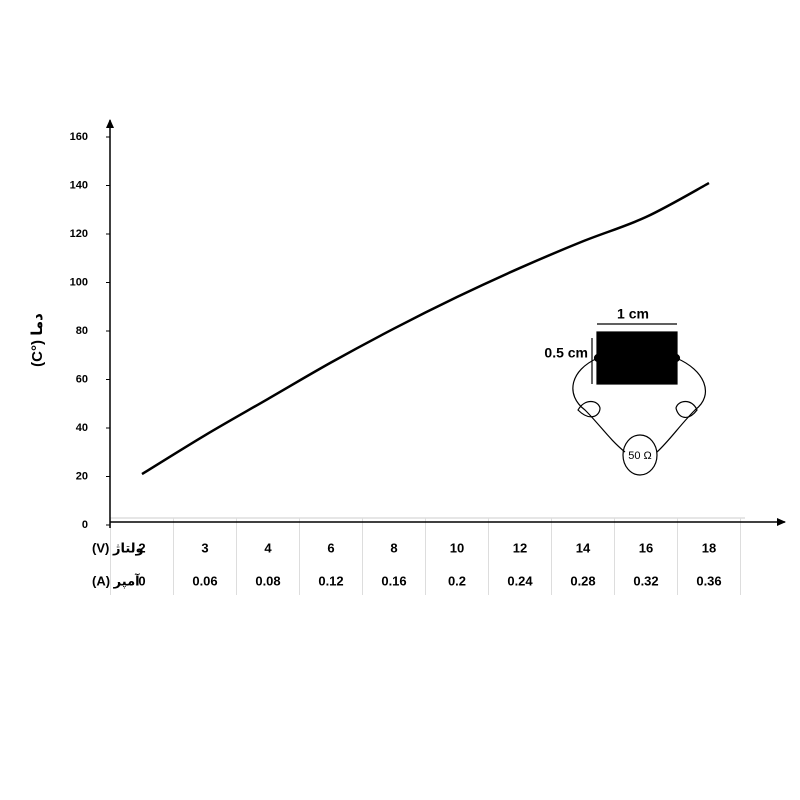 This screenshot has width=800, height=800. Describe the element at coordinates (708, 580) in the screenshot. I see `current-value: 0.36` at that location.